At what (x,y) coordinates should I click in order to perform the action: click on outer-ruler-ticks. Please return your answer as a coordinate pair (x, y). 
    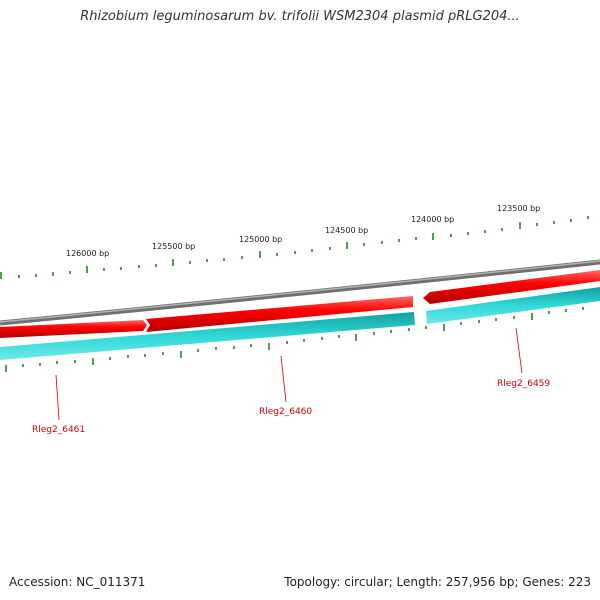
    Looking at the image, I should click on (294, 247).